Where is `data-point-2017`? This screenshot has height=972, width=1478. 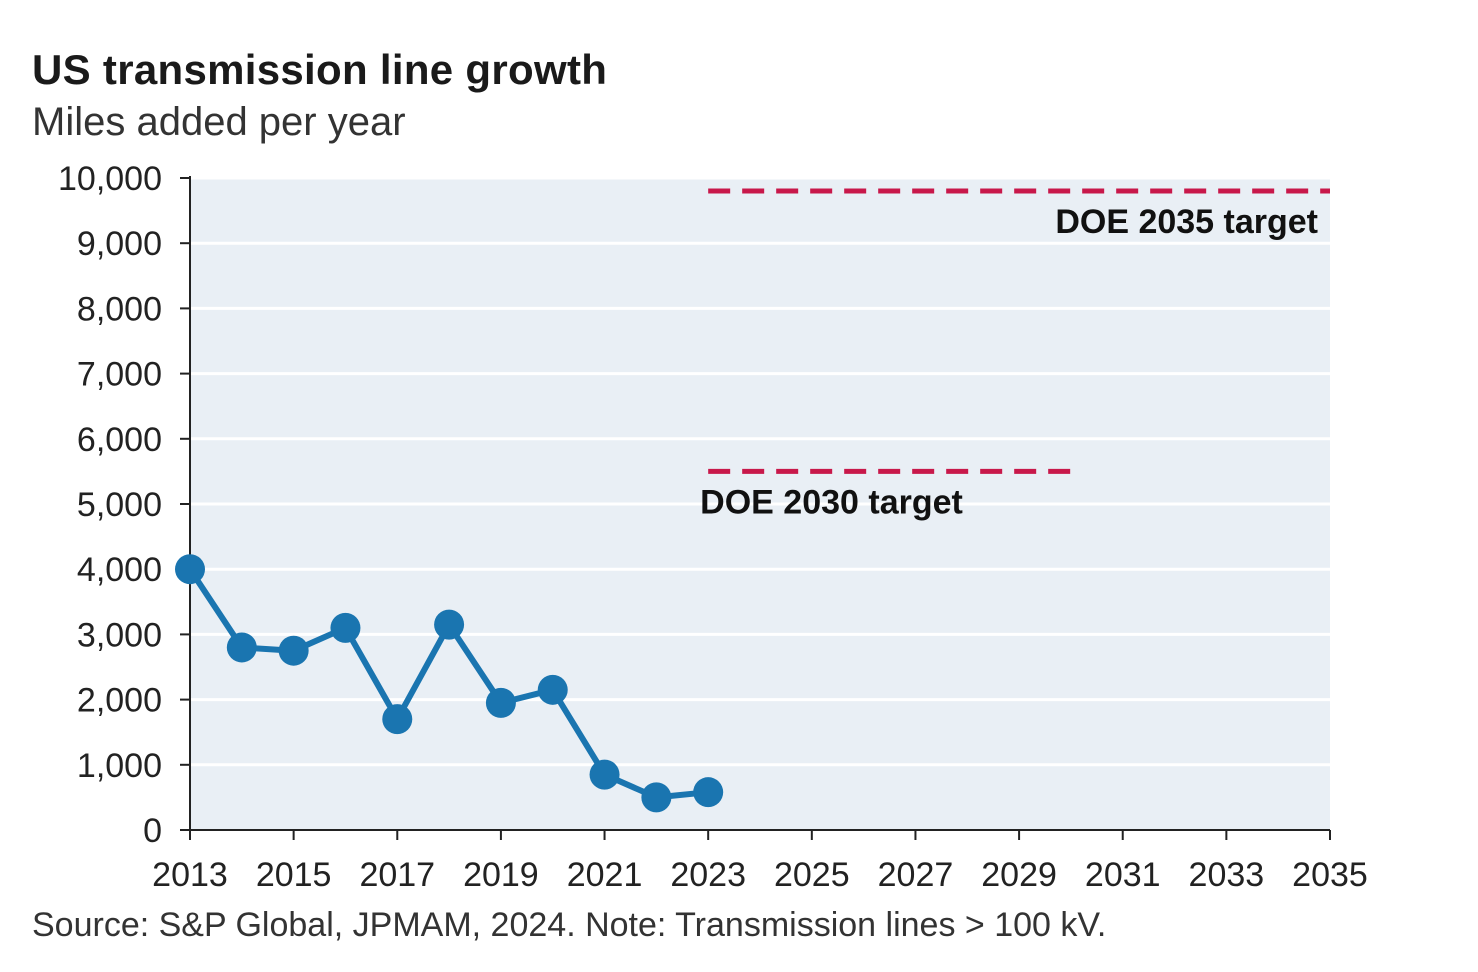
data-point-2017 is located at coordinates (397, 719).